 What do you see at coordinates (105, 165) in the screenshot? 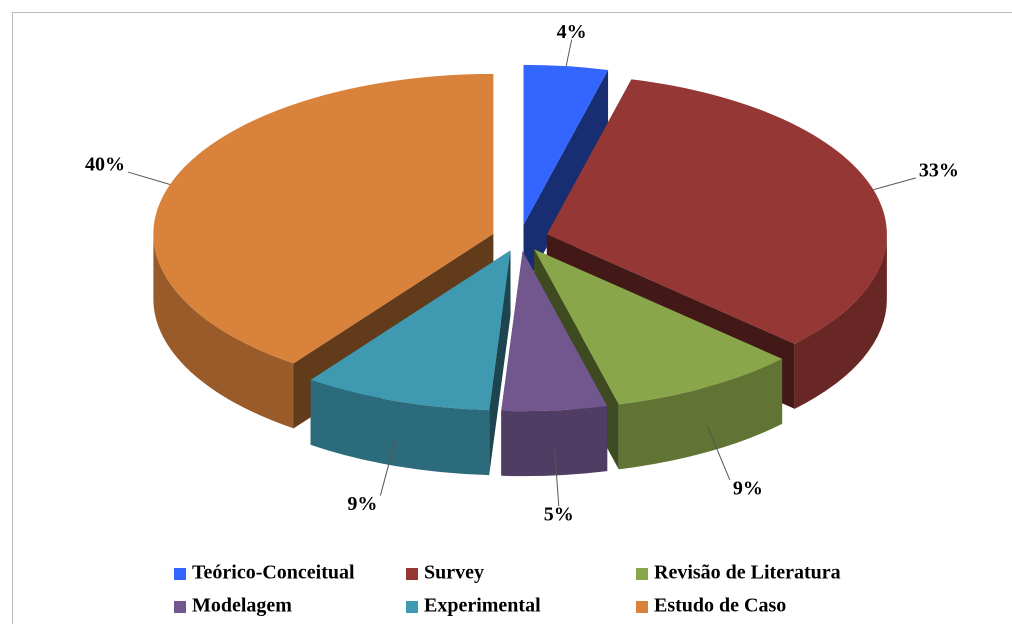
I see `data-label: 40%` at bounding box center [105, 165].